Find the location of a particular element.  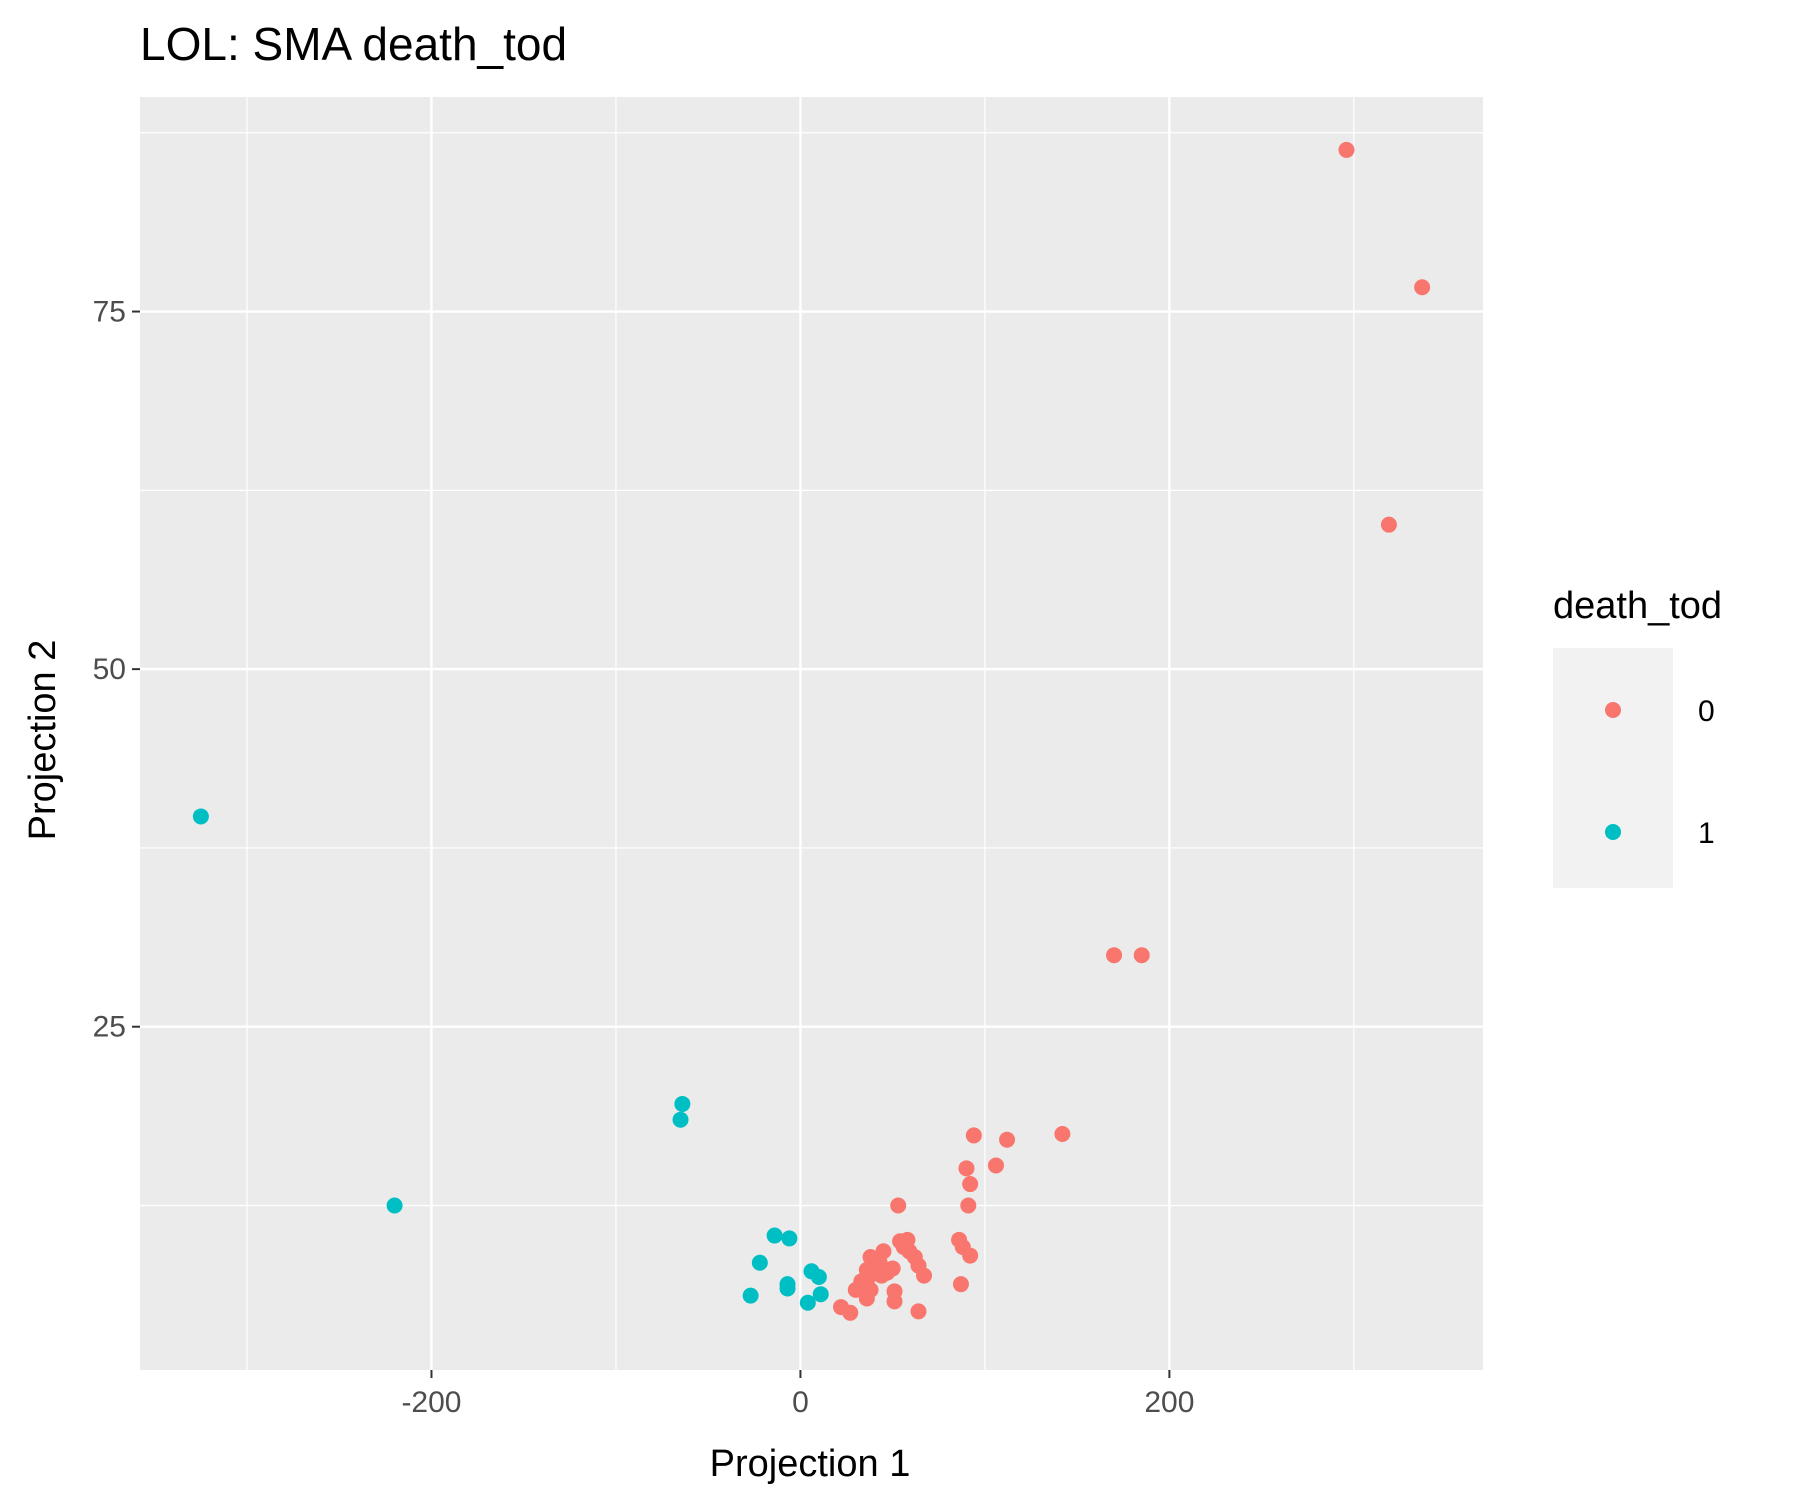

chart-title: LOL: SMA death_tod is located at coordinates (353, 44).